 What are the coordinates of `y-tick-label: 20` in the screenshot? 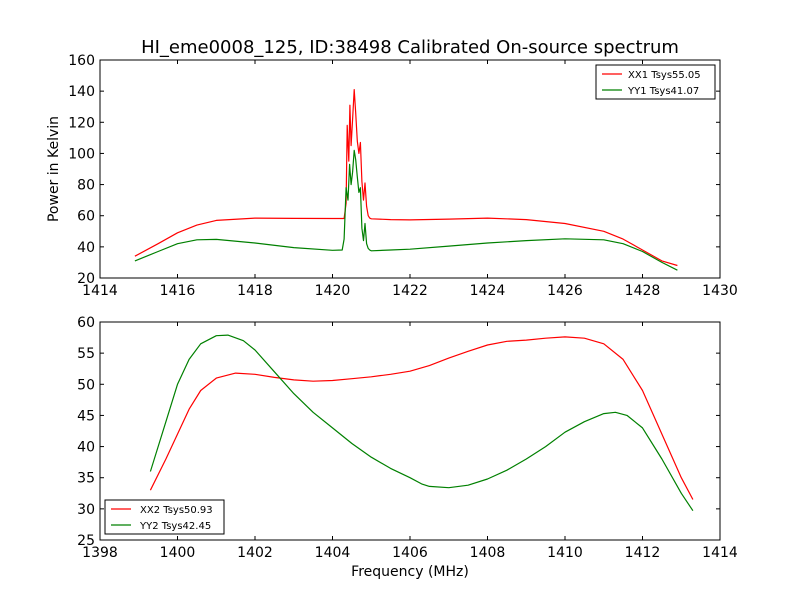 It's located at (86, 279).